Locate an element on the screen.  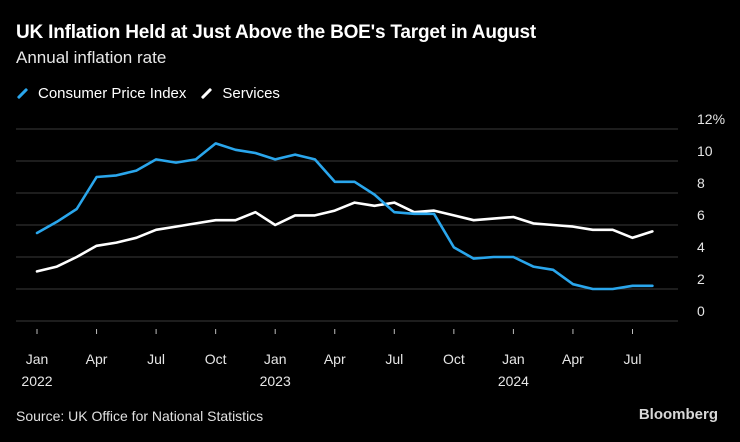
legend-label-cpi: Consumer Price Index is located at coordinates (112, 93).